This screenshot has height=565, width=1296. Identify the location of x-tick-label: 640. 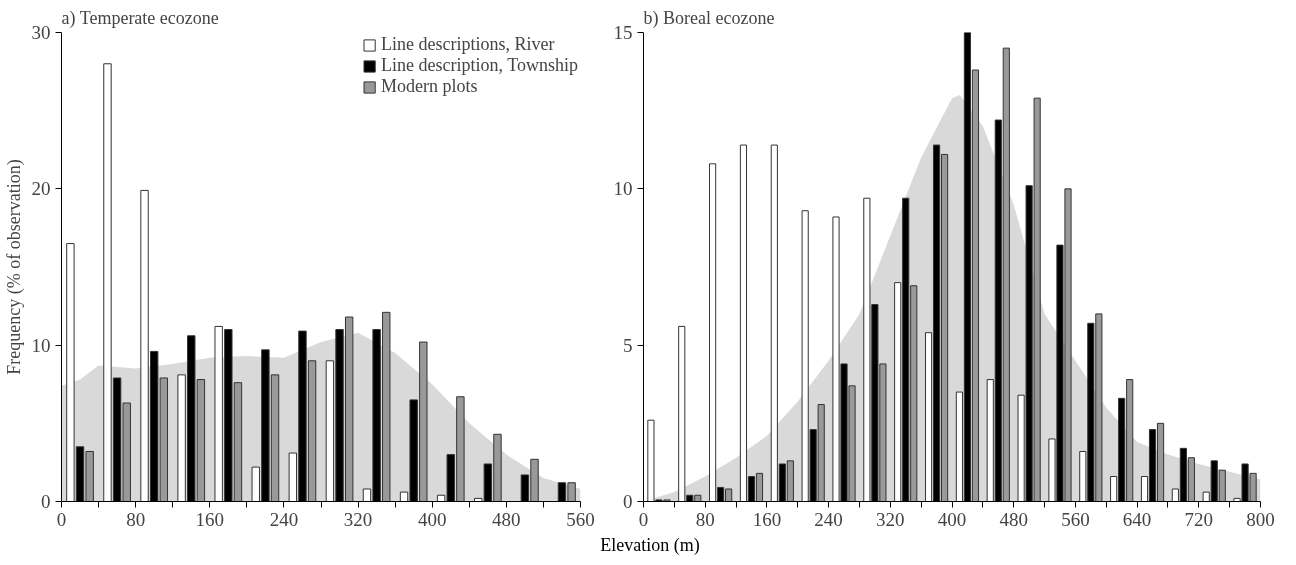
(1137, 519).